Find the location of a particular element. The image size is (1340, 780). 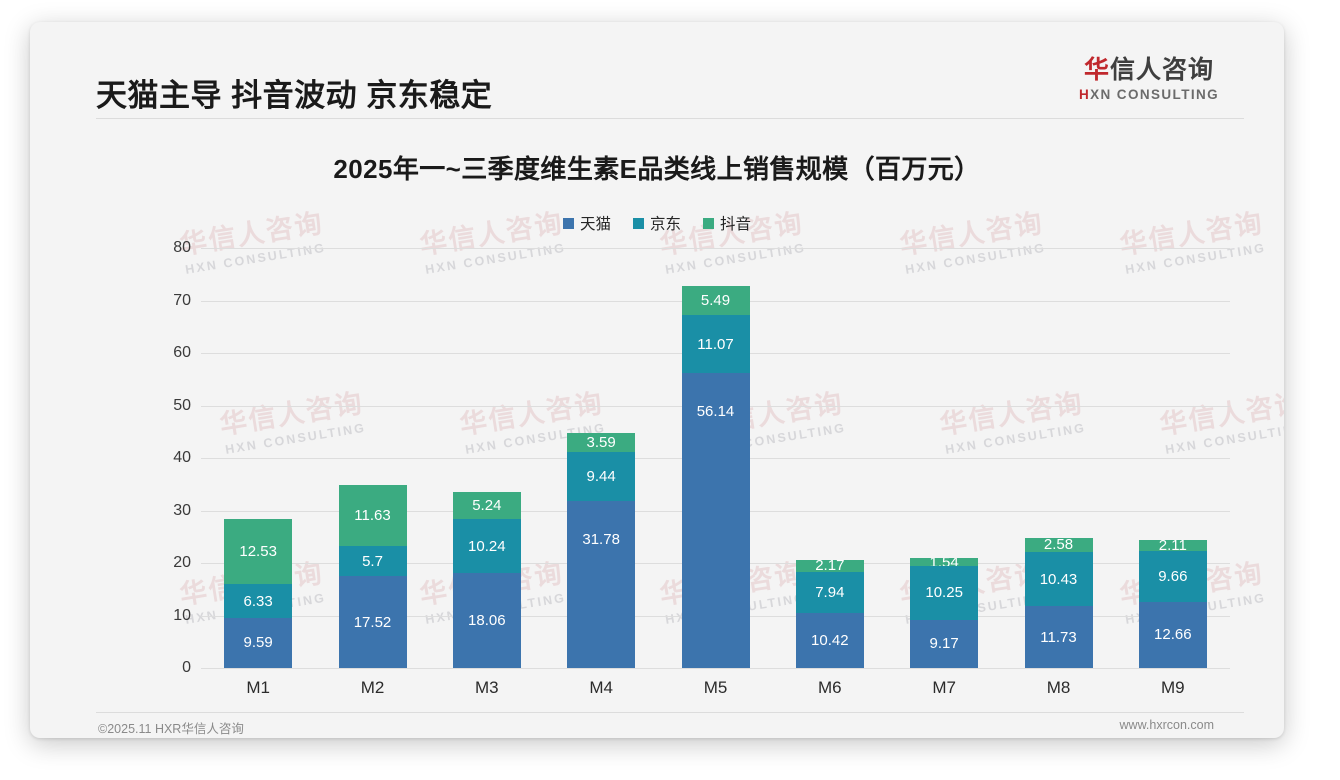

bar-column: 2.17 7.94 10.42 is located at coordinates (829, 614).